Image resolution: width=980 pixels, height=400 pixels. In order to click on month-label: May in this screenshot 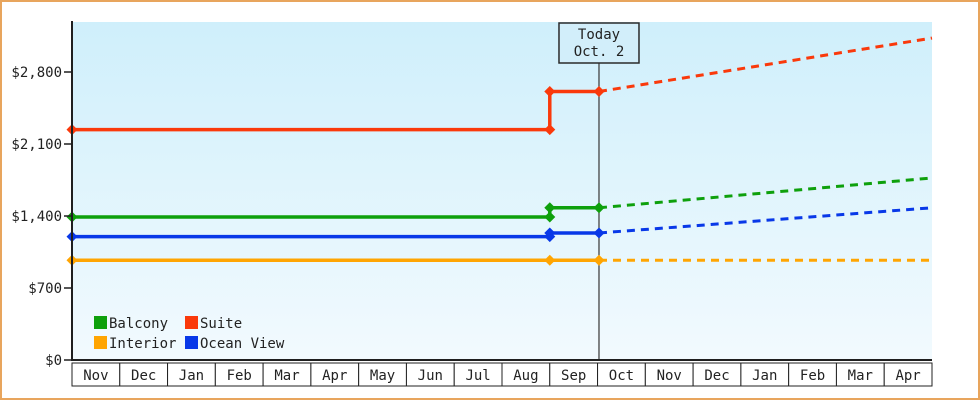, I will do `click(382, 376)`.